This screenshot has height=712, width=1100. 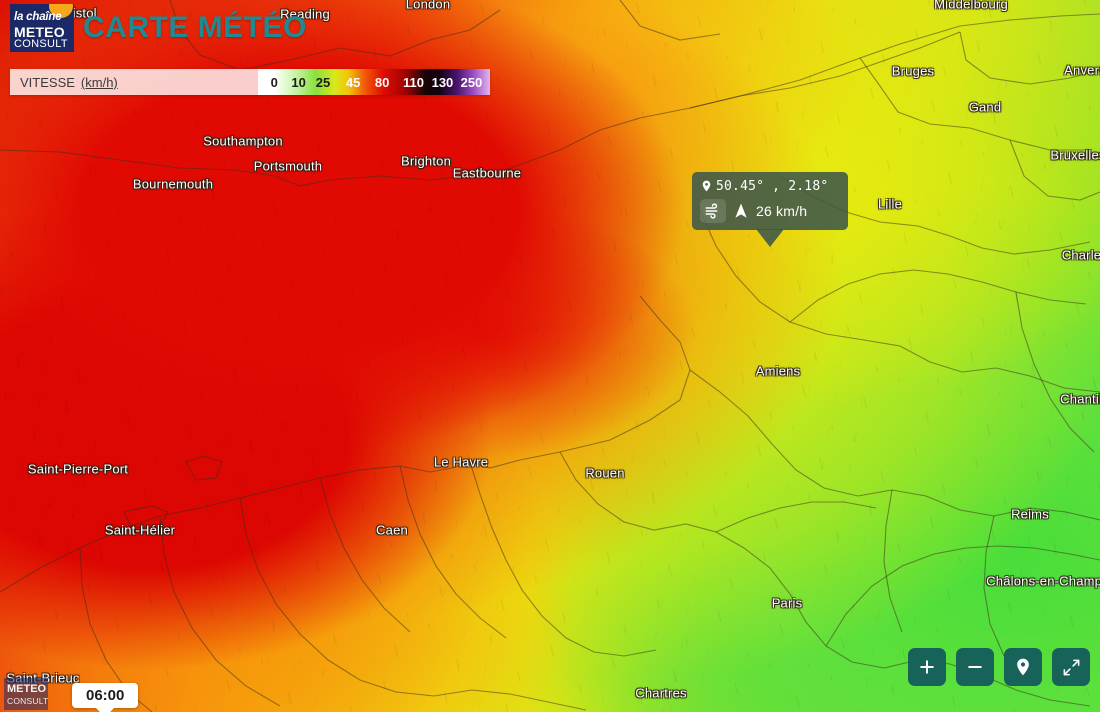 I want to click on page-title: CARTE MÉTÉO, so click(x=195, y=27).